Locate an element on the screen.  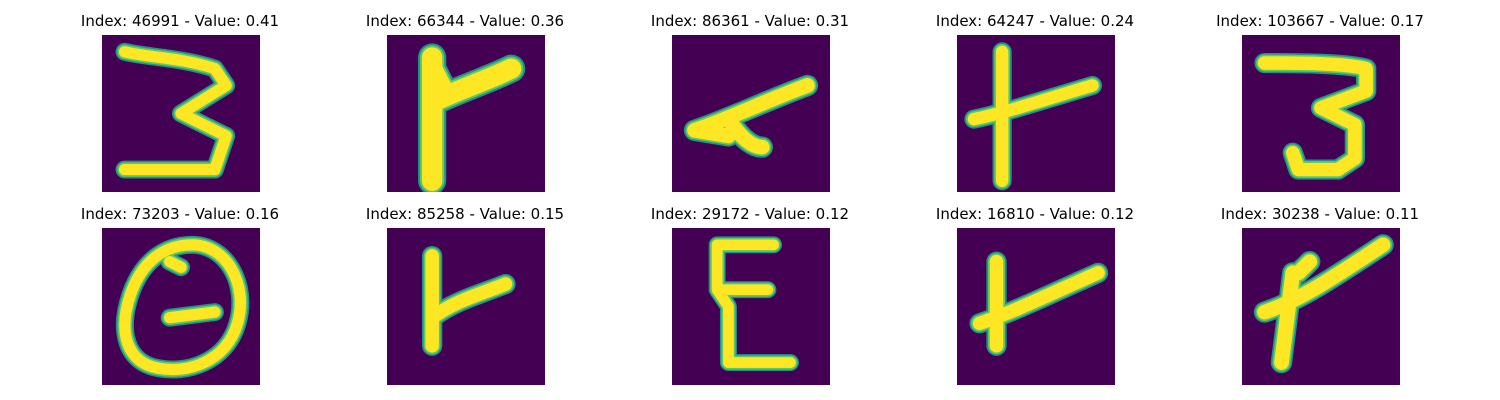
grid-tile: Index: 46991 - Value: 0.41 is located at coordinates (180, 100).